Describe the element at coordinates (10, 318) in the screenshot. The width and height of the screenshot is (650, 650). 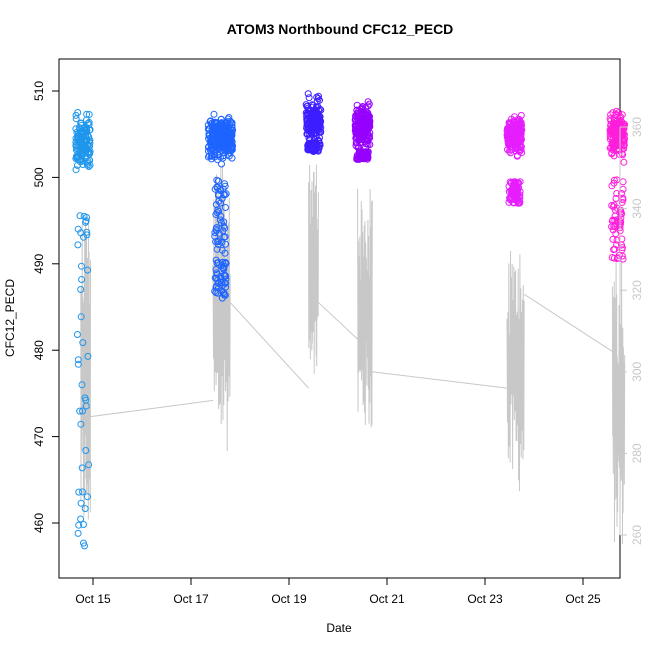
I see `y-axis-label: CFC12_PECD` at that location.